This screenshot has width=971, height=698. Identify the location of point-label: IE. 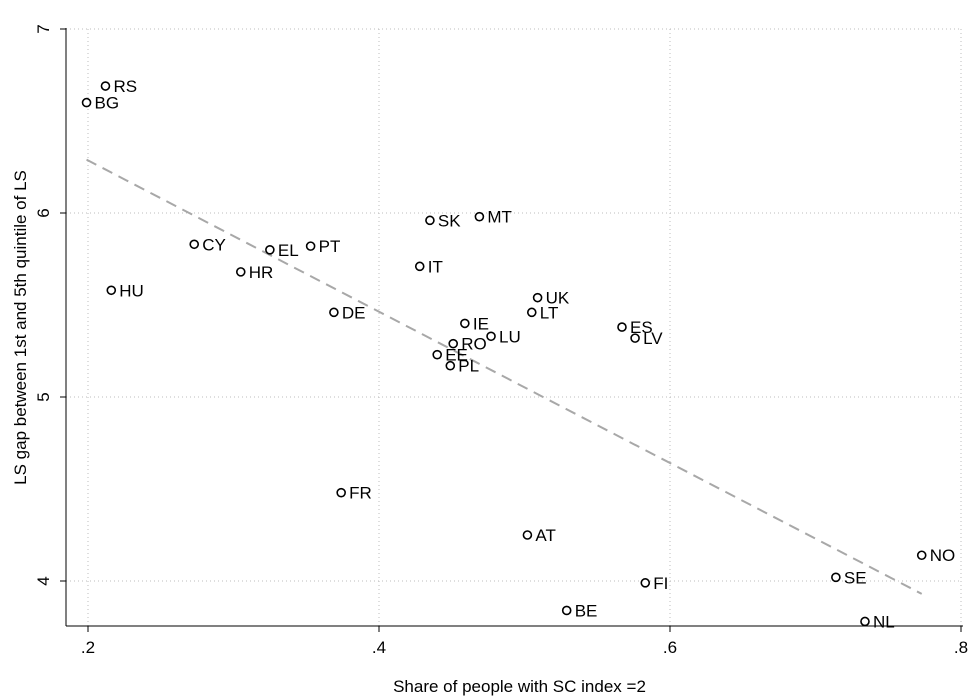
(481, 323).